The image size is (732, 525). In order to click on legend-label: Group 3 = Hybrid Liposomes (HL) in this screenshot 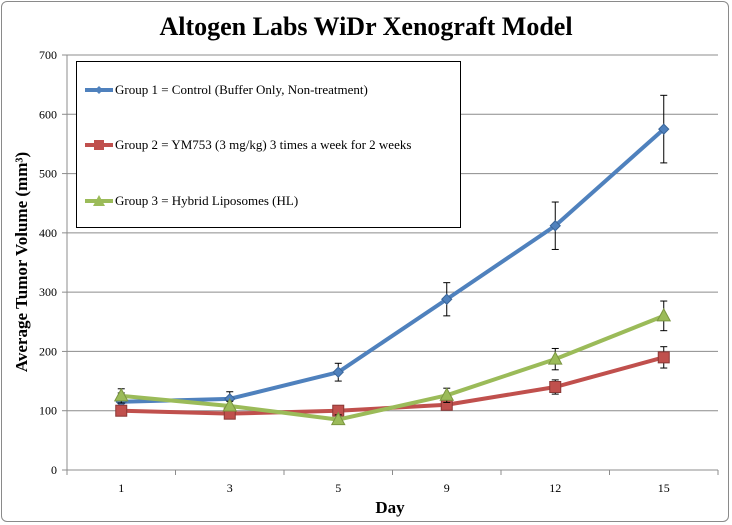, I will do `click(207, 200)`.